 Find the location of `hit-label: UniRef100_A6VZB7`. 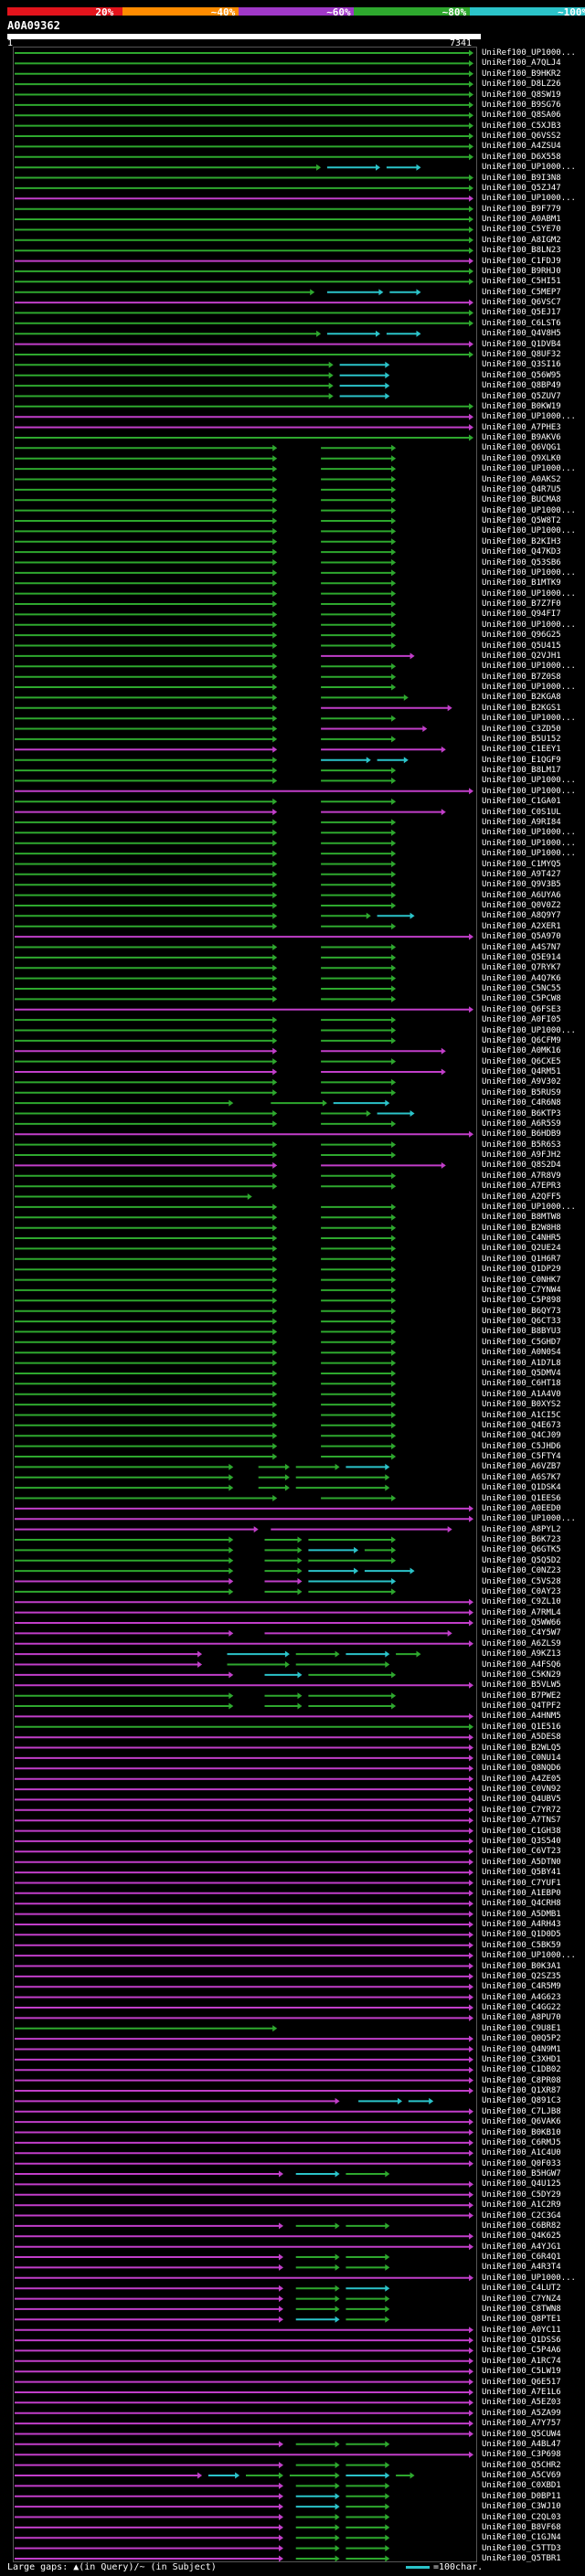

hit-label: UniRef100_A6VZB7 is located at coordinates (521, 1467).